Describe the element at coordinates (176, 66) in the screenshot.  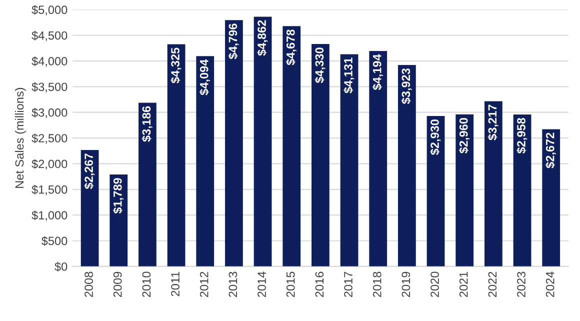
I see `data-label: $4,325` at that location.